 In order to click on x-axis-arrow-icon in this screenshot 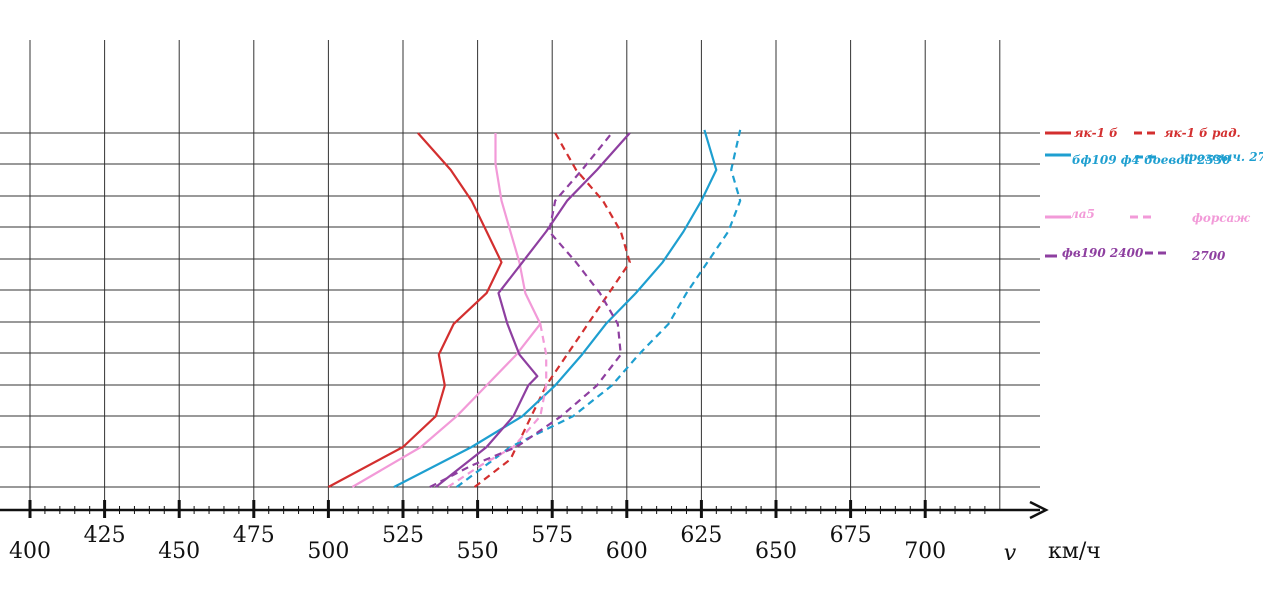, I will do `click(1039, 510)`.